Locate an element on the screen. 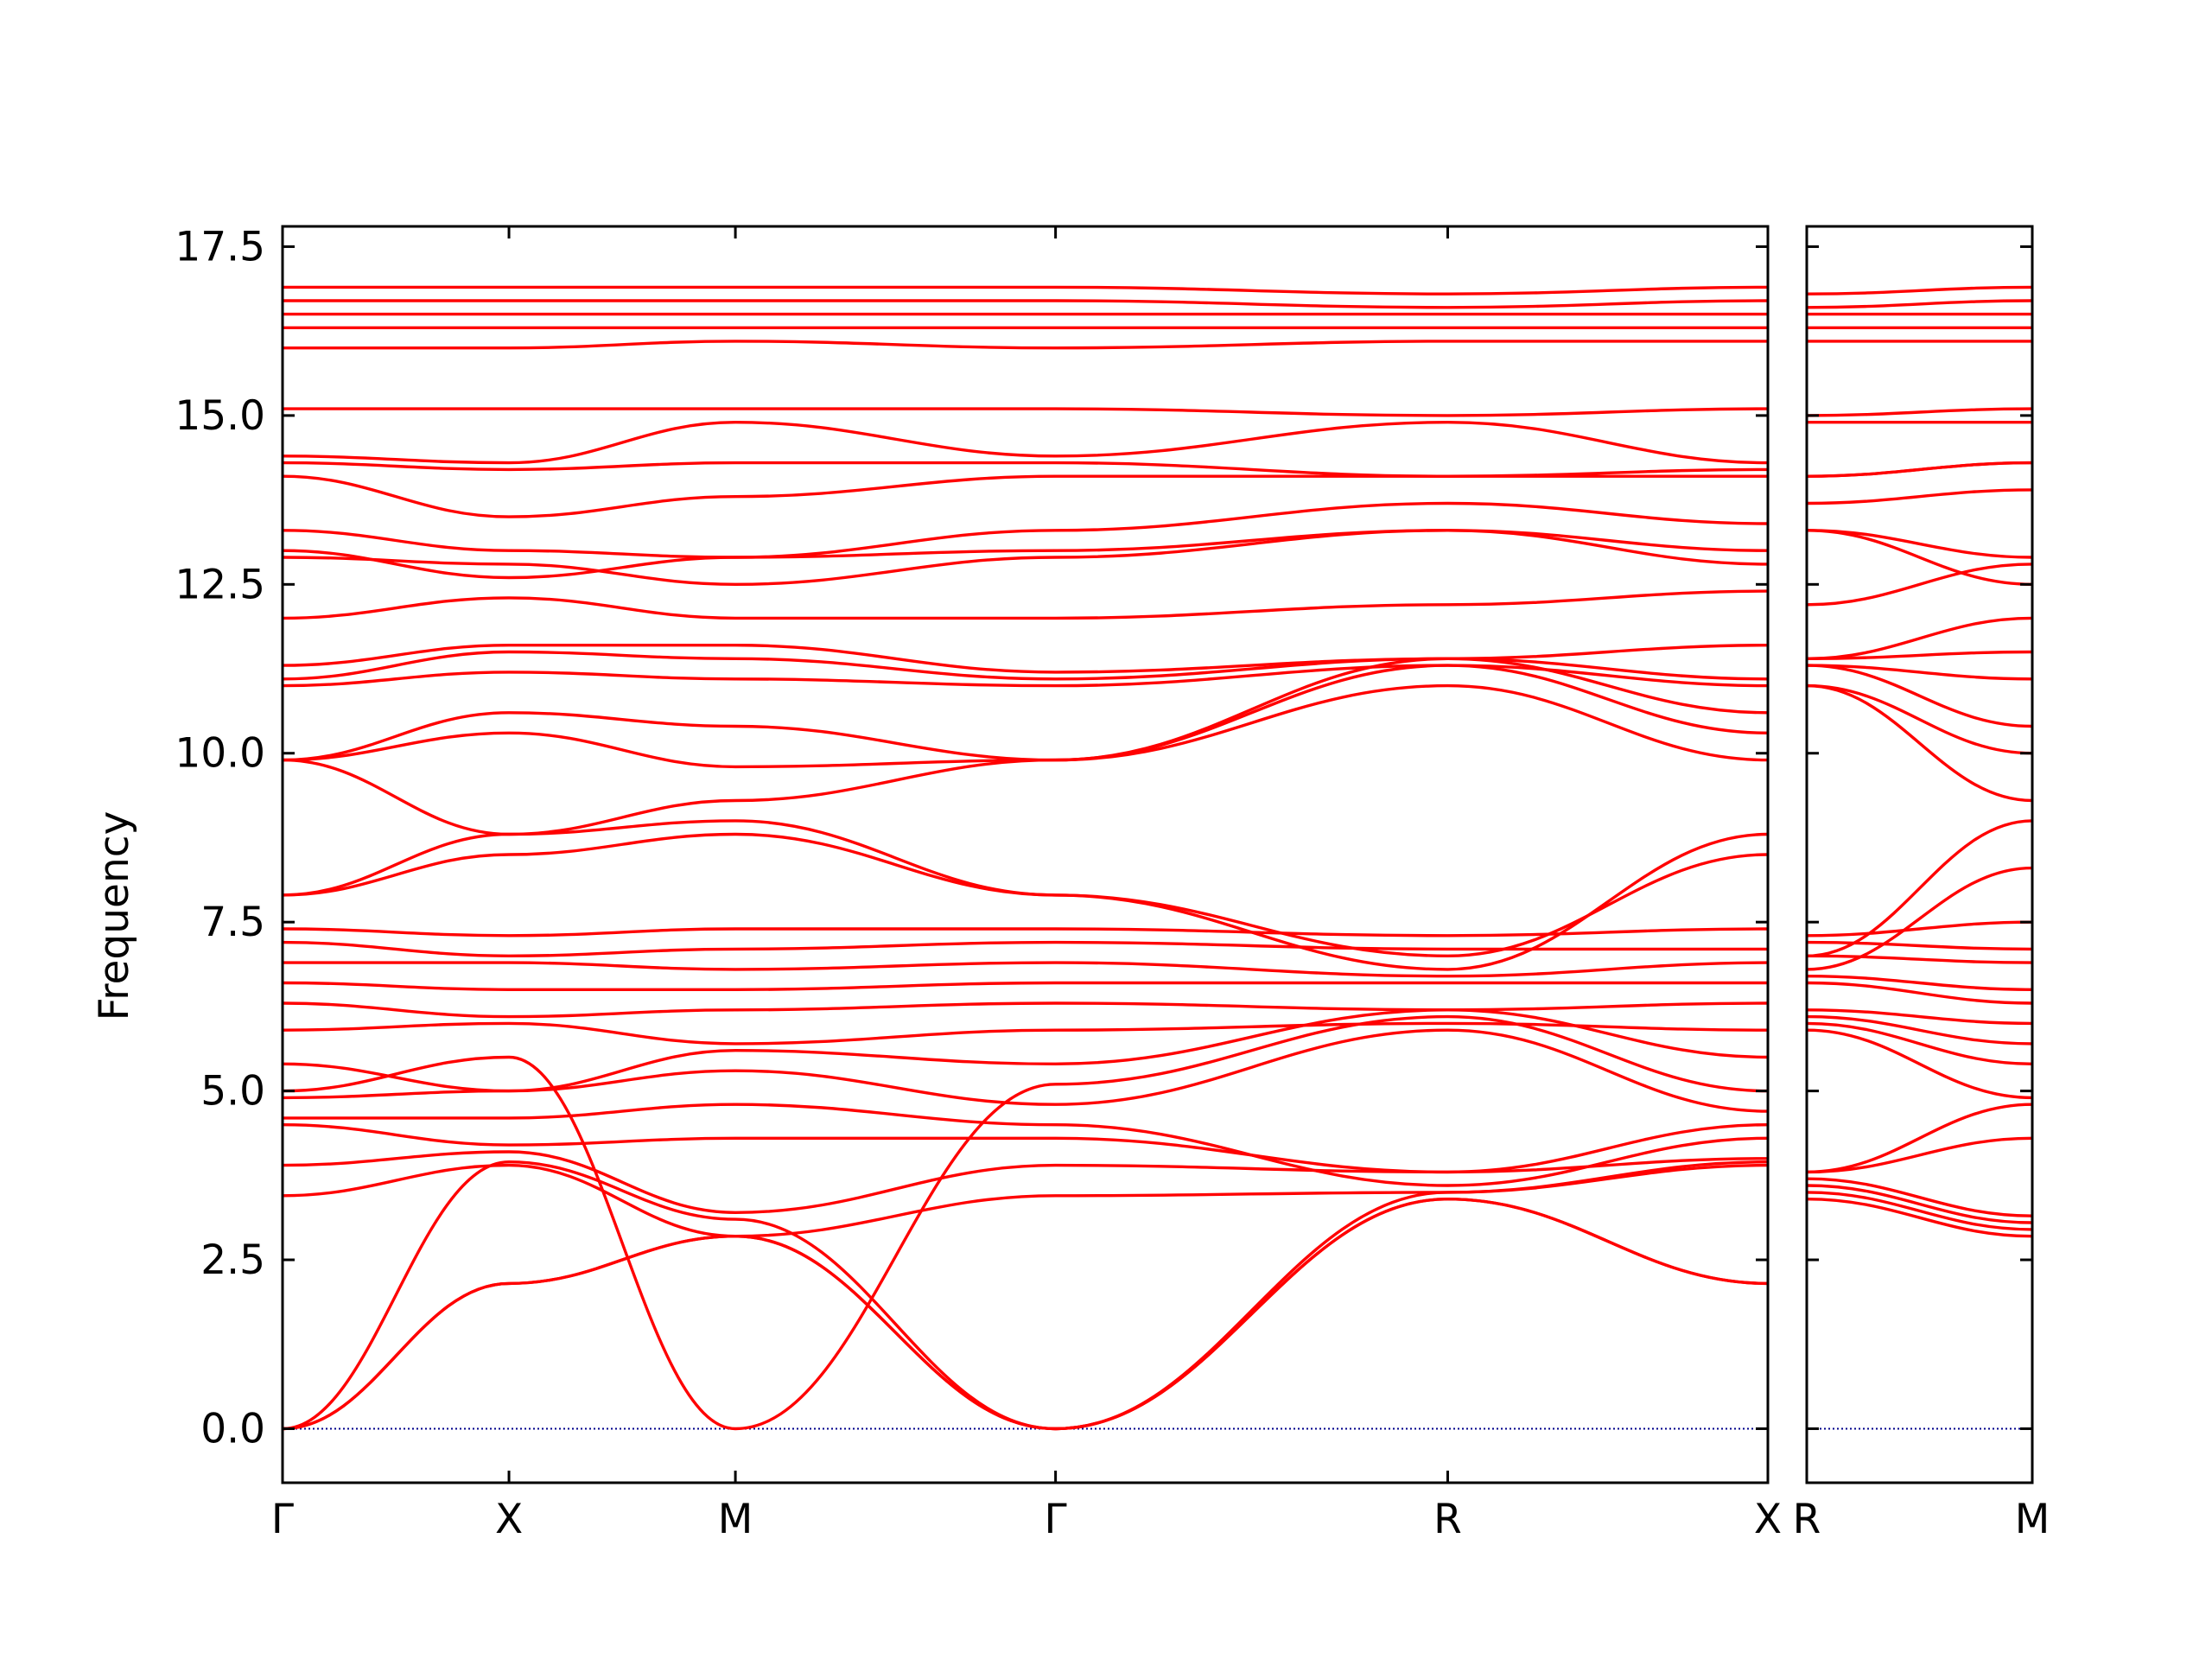 This screenshot has width=2212, height=1659. y-tick-label: 10.0 is located at coordinates (220, 754).